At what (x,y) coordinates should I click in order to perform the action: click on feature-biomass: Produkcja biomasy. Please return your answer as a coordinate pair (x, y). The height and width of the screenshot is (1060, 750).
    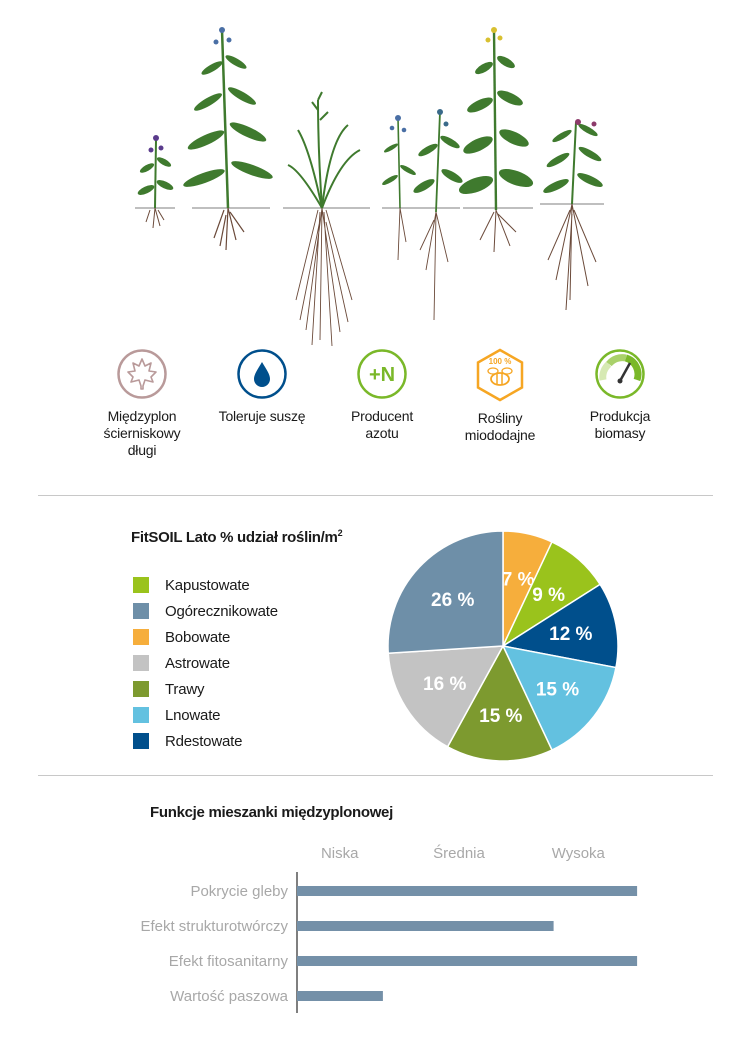
    Looking at the image, I should click on (620, 395).